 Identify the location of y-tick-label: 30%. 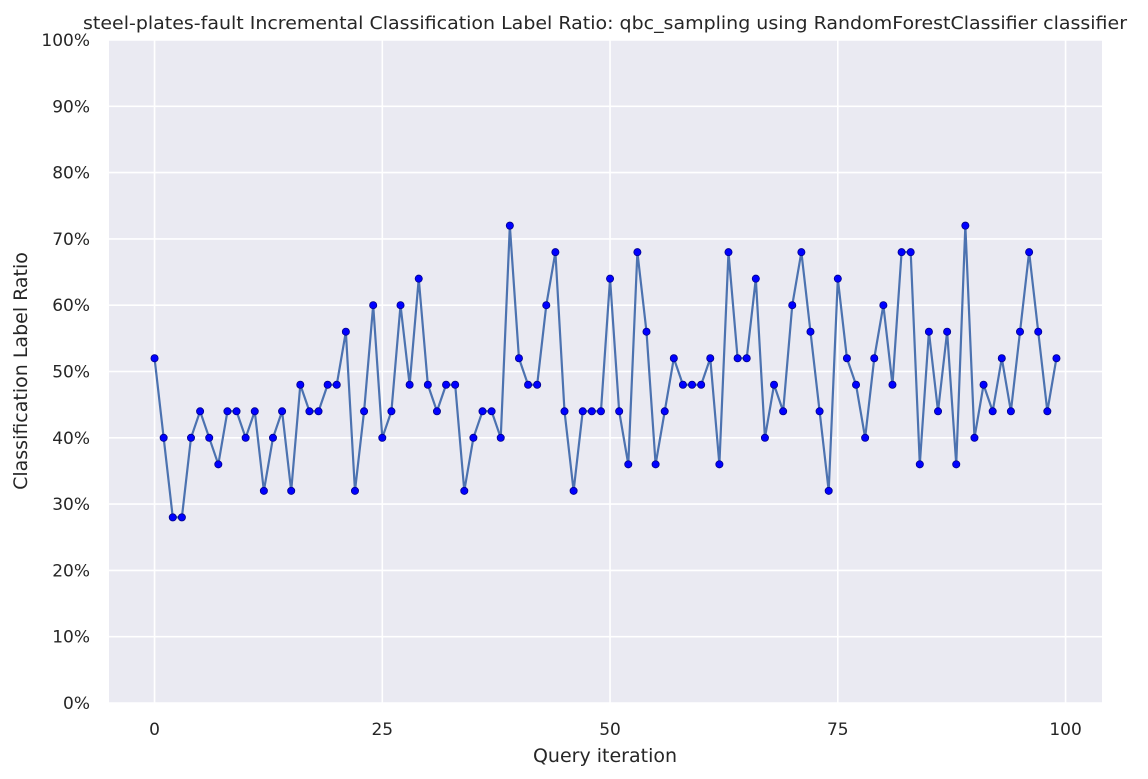
(71, 505).